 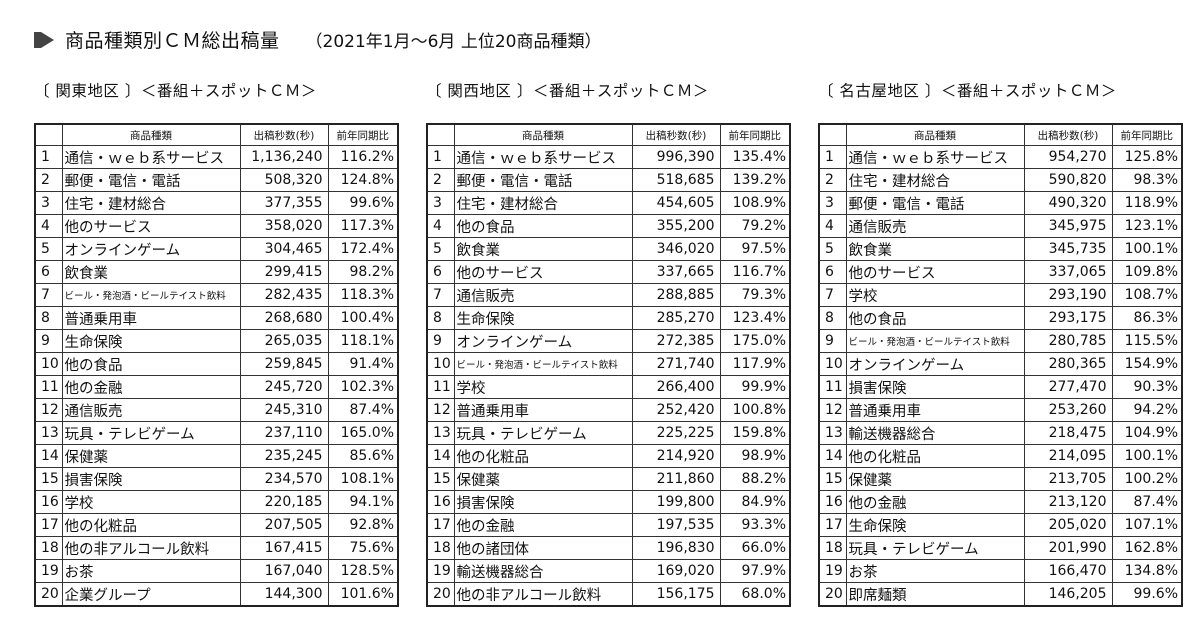 What do you see at coordinates (216, 410) in the screenshot?
I see `table-row: 12 通信販売 245,310 87.4%` at bounding box center [216, 410].